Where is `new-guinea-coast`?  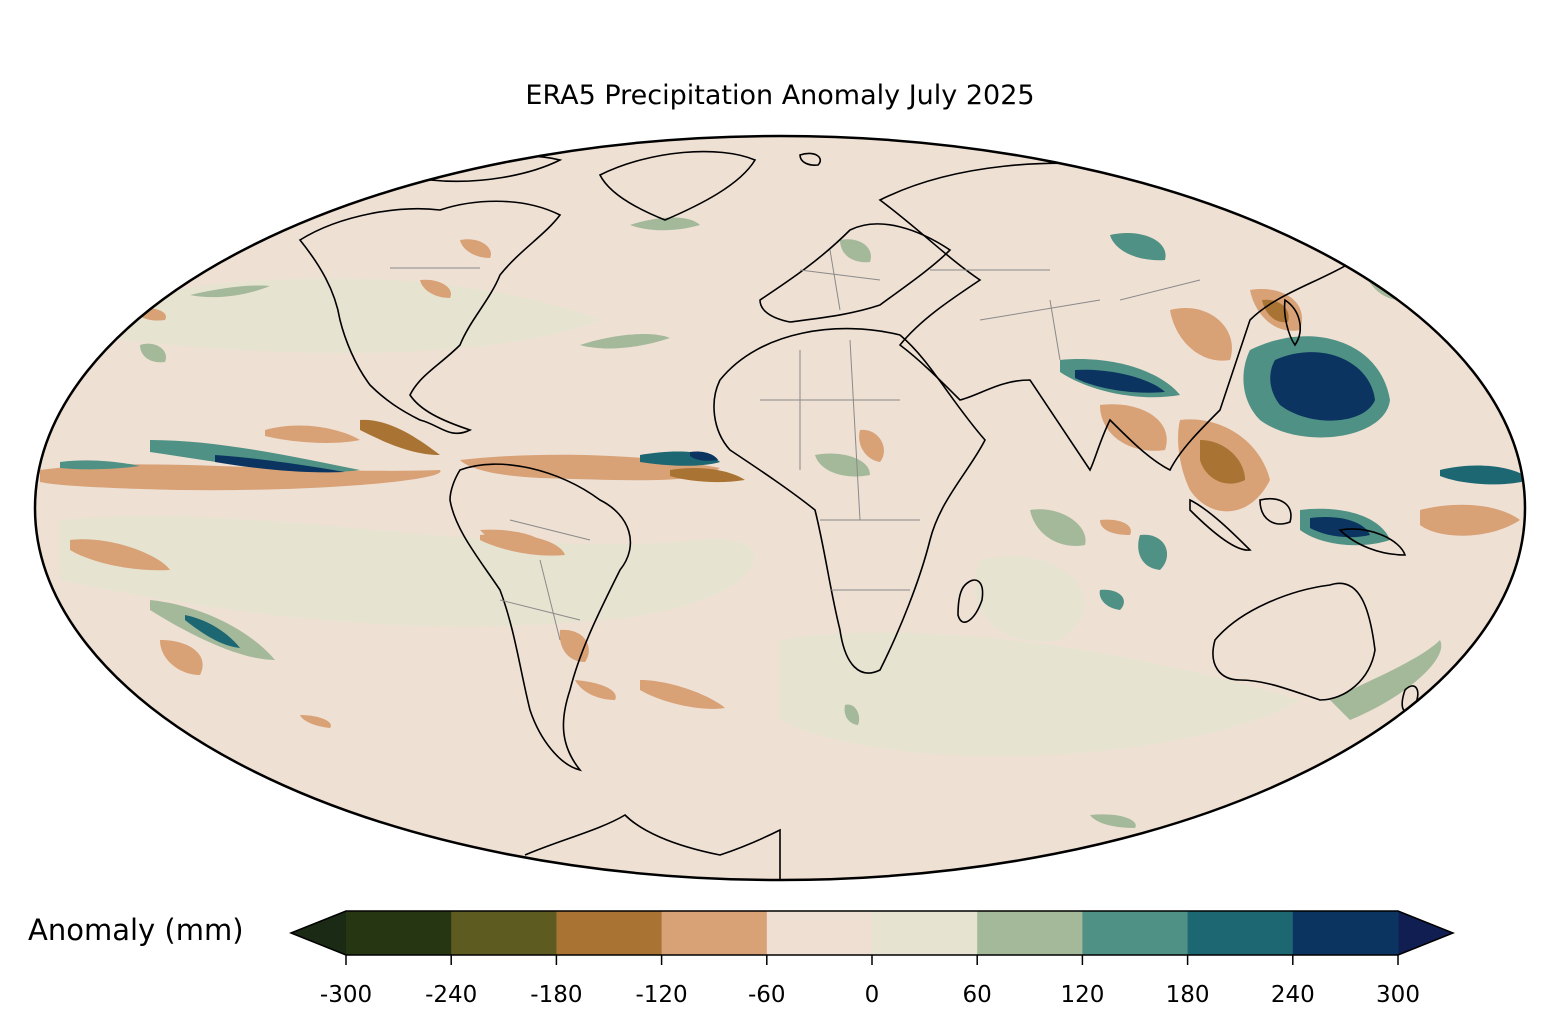
new-guinea-coast is located at coordinates (1372, 542).